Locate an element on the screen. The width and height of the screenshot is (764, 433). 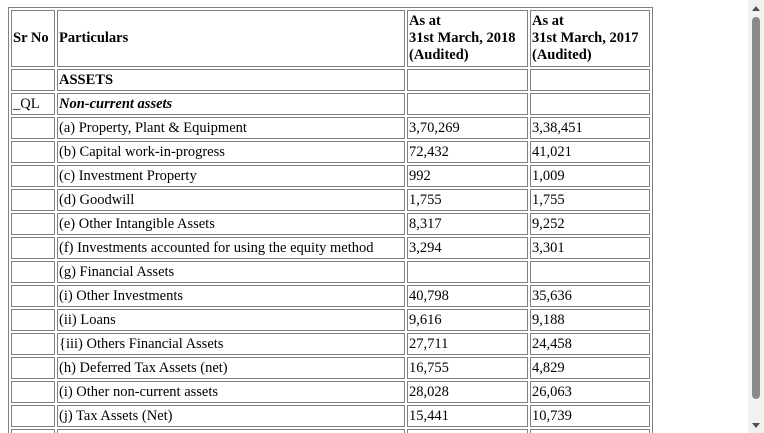
particulars-cell: (j) Tax Assets (Net) is located at coordinates (231, 416).